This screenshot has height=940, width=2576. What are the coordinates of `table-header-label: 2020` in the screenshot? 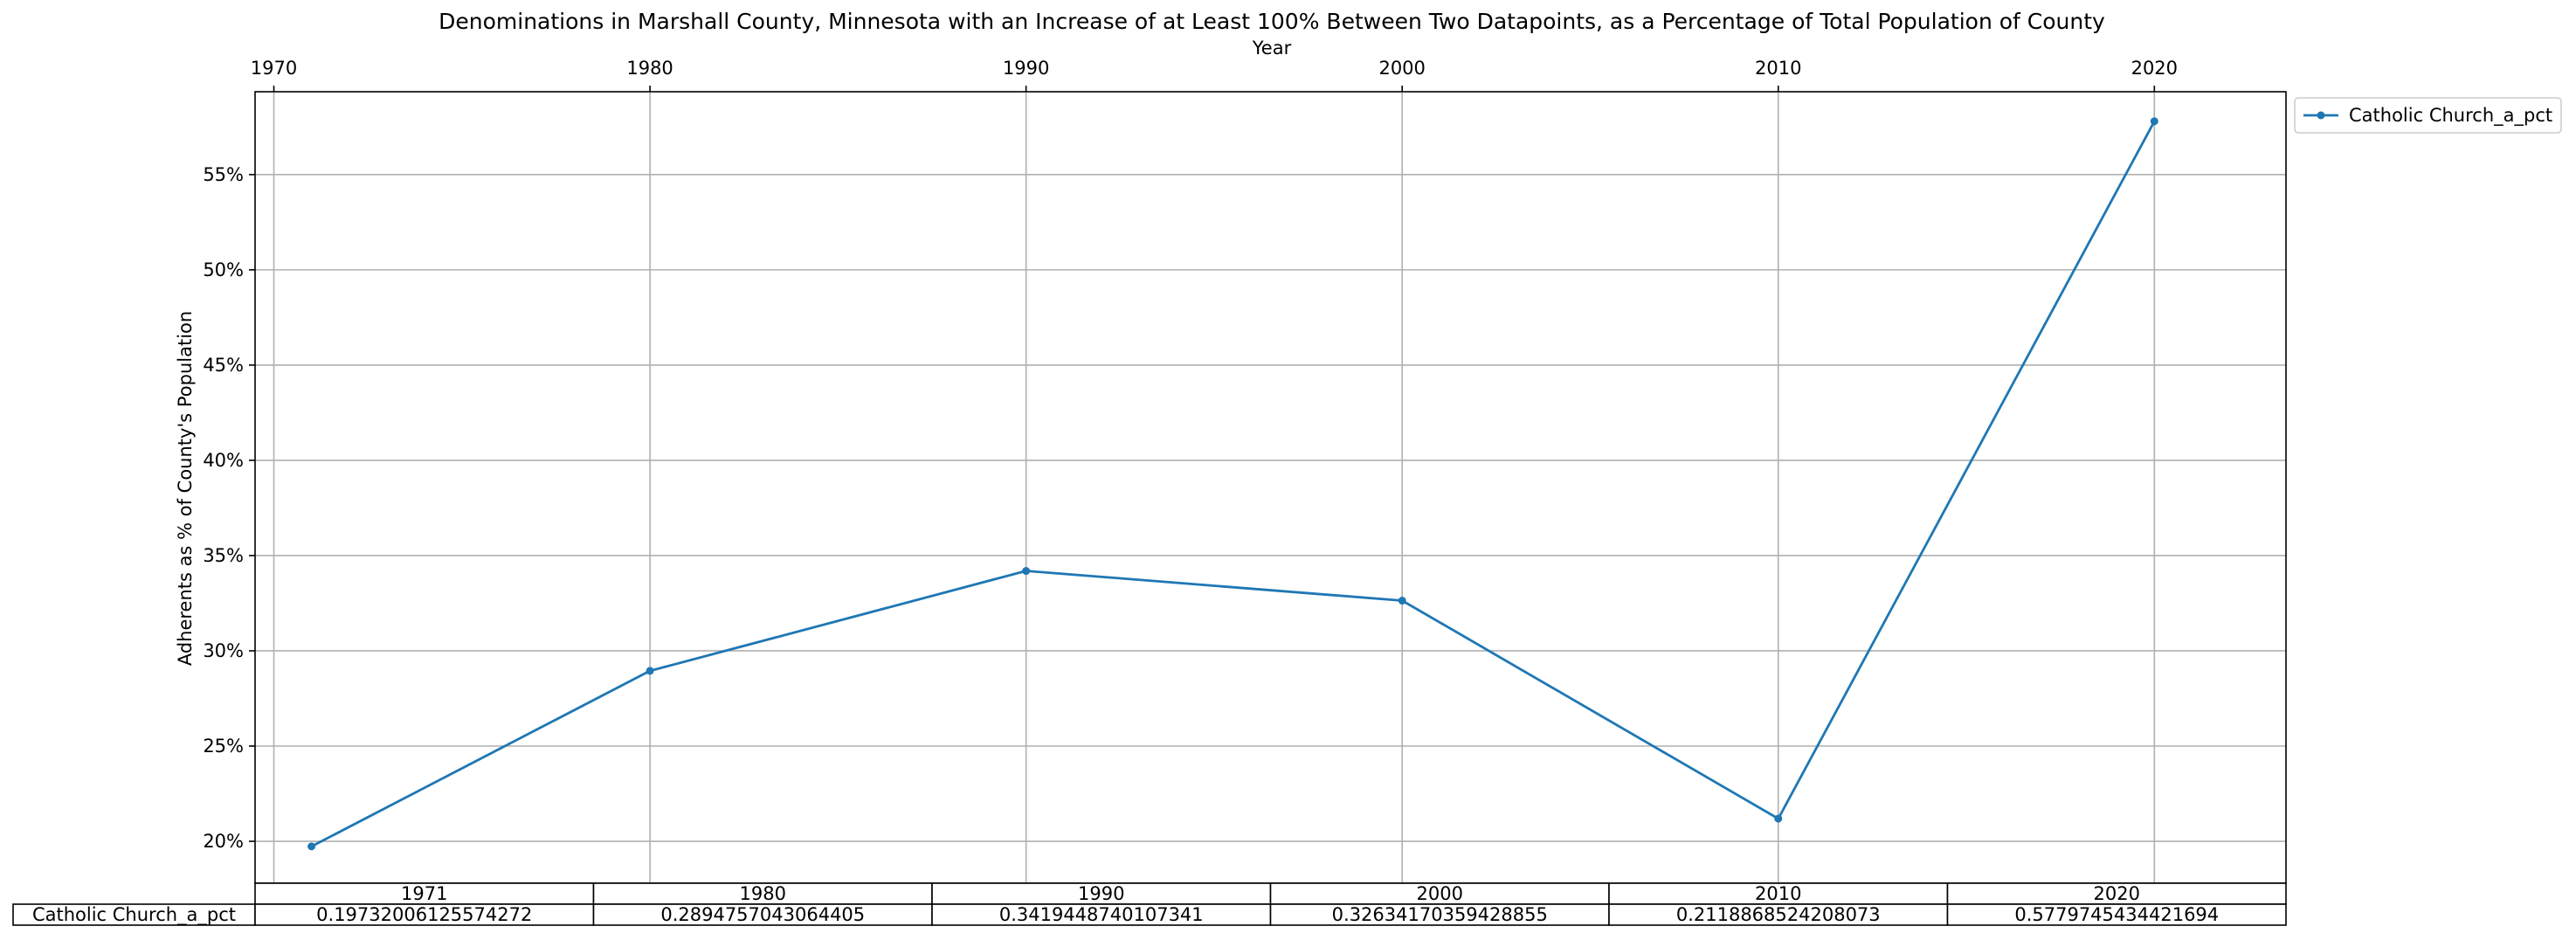 It's located at (2117, 893).